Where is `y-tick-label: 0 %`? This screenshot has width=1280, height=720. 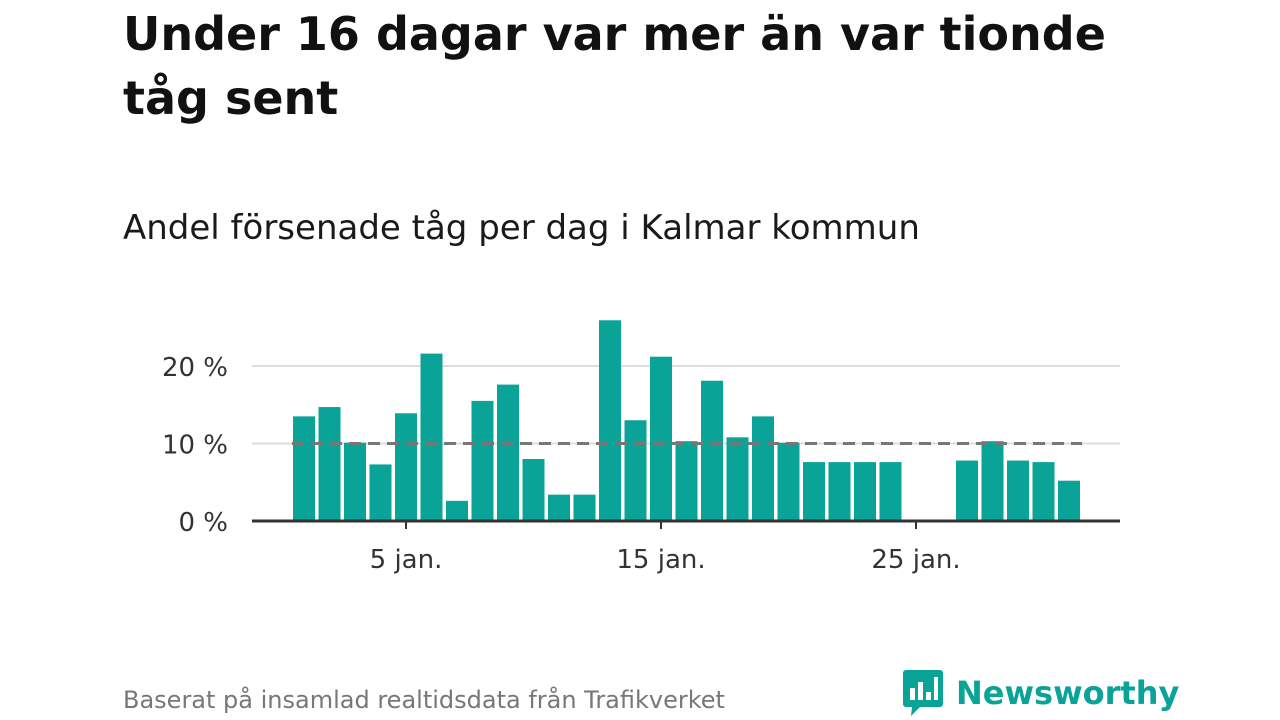
y-tick-label: 0 % is located at coordinates (203, 523).